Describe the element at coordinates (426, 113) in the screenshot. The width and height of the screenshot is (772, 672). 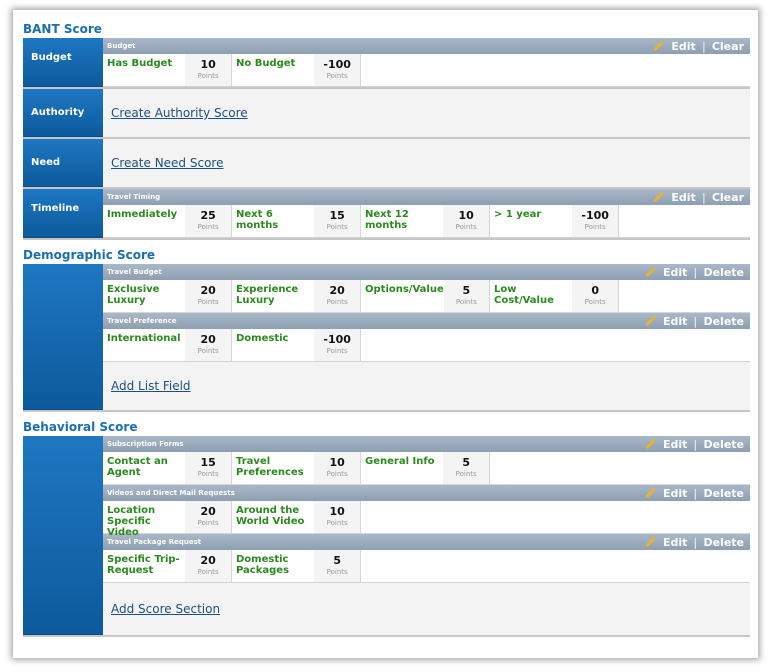
I see `authority-body: Create Authority Score` at that location.